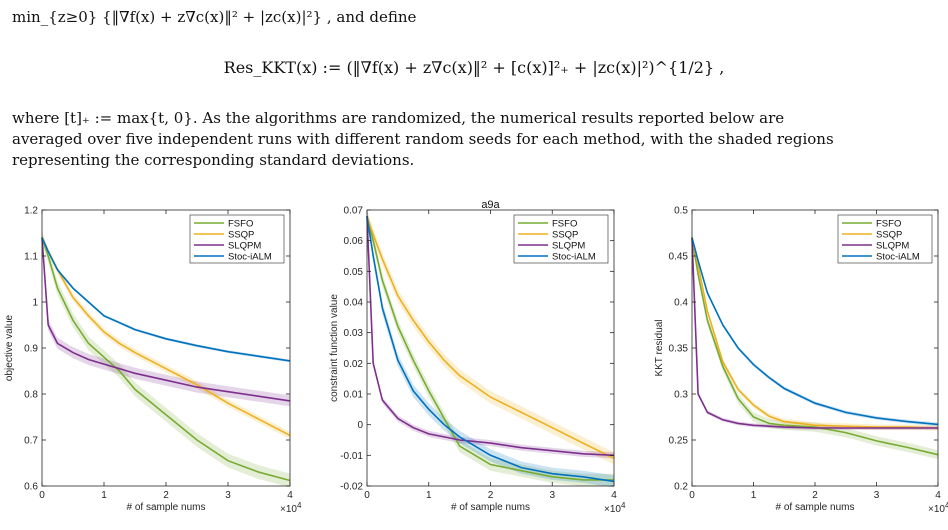  Describe the element at coordinates (659, 347) in the screenshot. I see `y-axis-label: KKT residual` at that location.